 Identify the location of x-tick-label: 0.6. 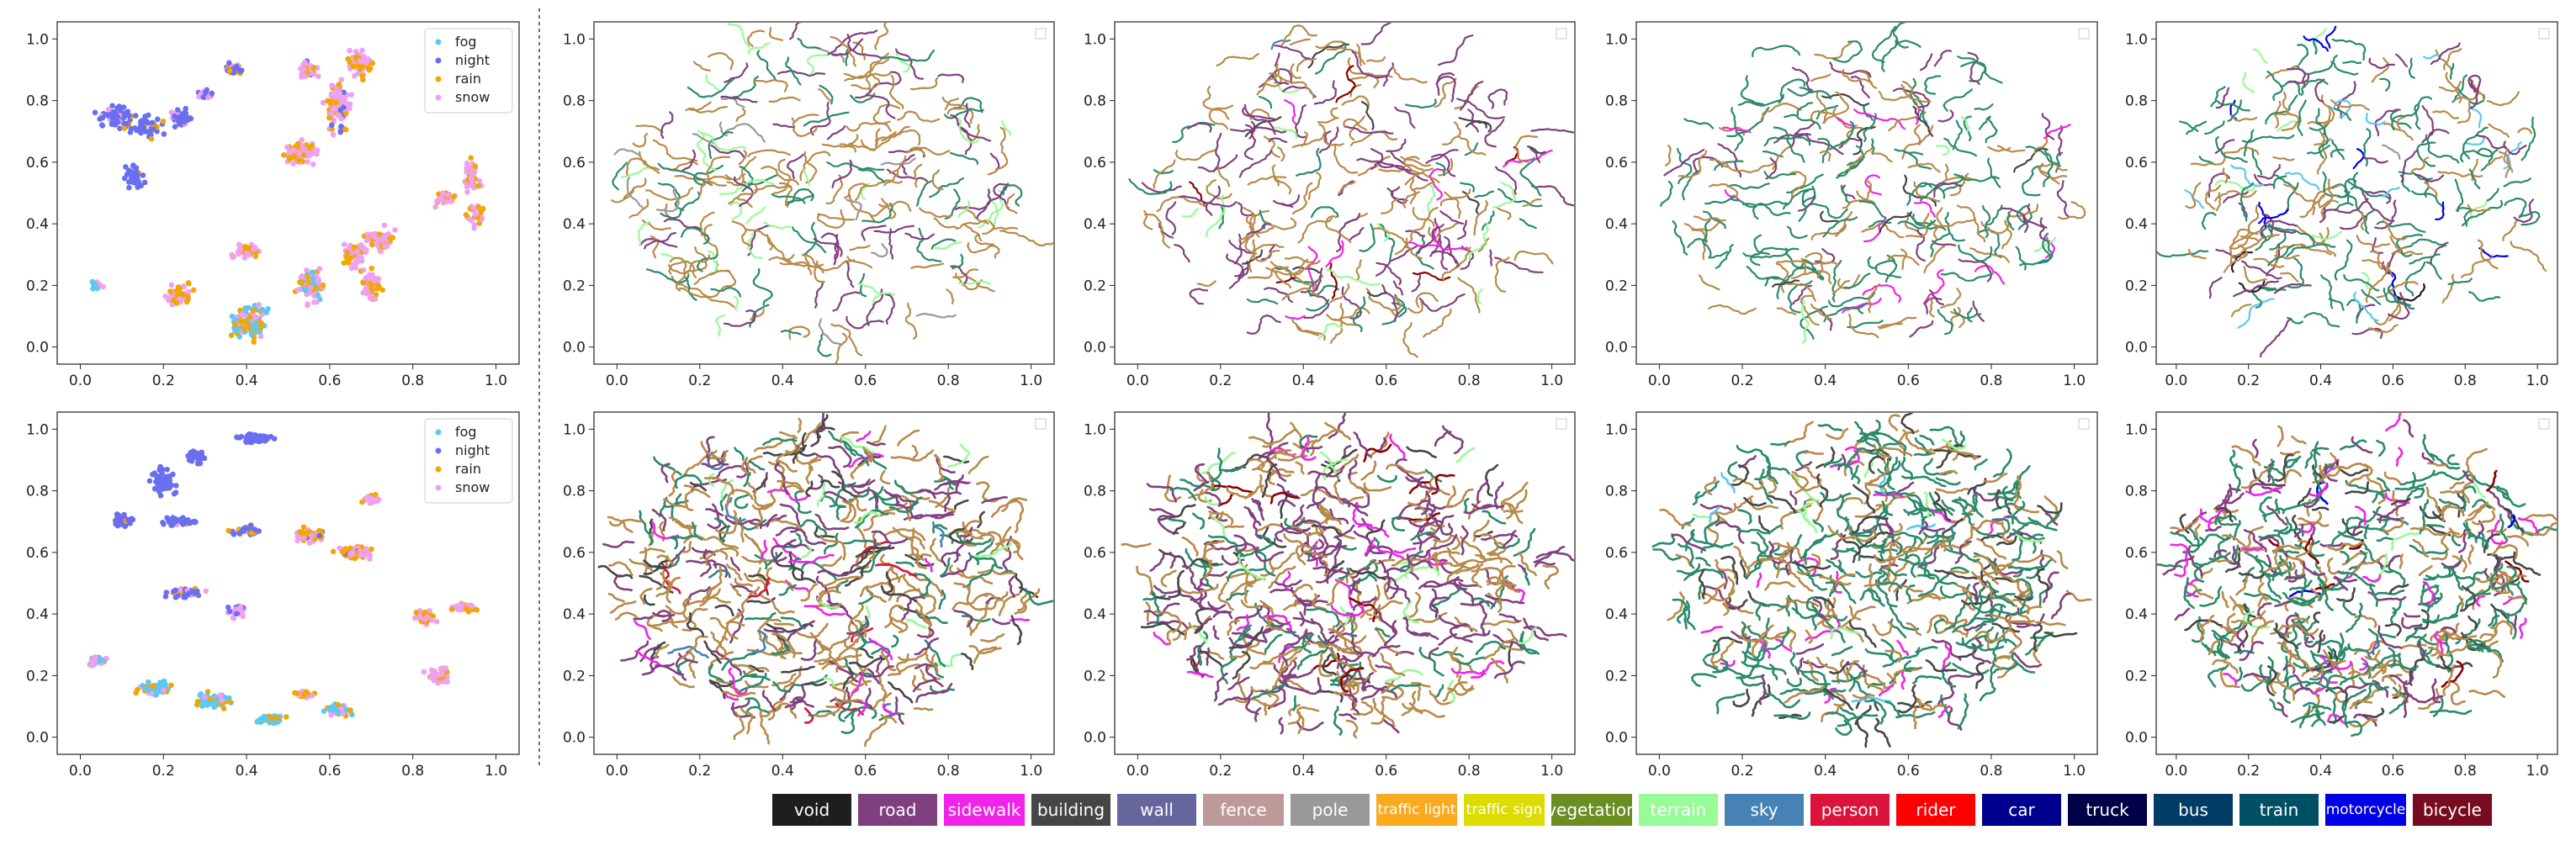
(2393, 771).